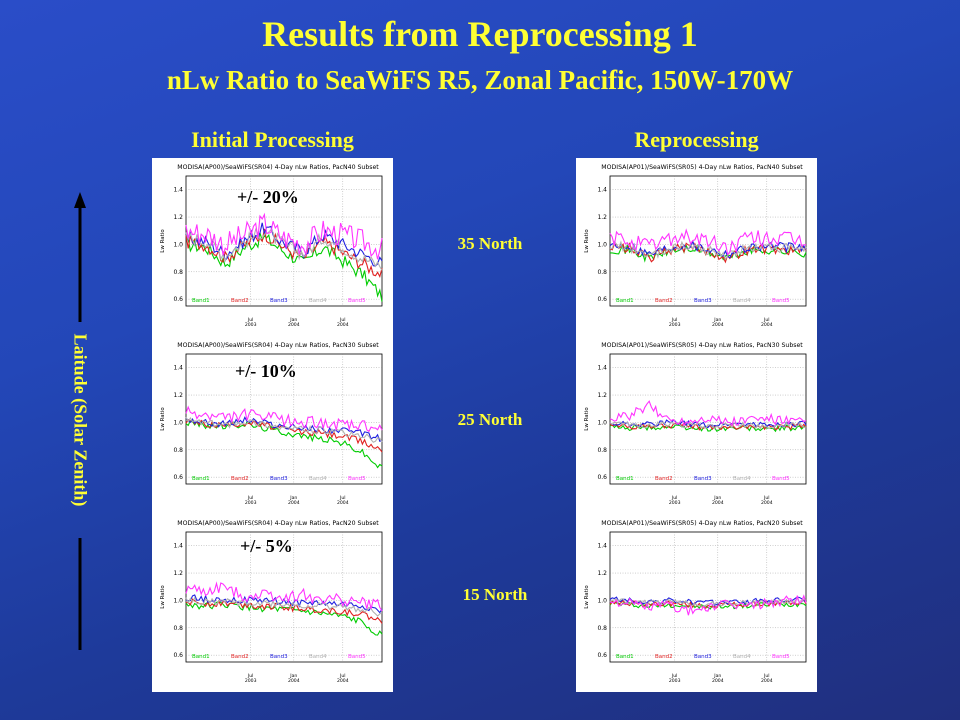 The height and width of the screenshot is (720, 960). Describe the element at coordinates (696, 139) in the screenshot. I see `column-heading-reprocessing: Reprocessing` at that location.